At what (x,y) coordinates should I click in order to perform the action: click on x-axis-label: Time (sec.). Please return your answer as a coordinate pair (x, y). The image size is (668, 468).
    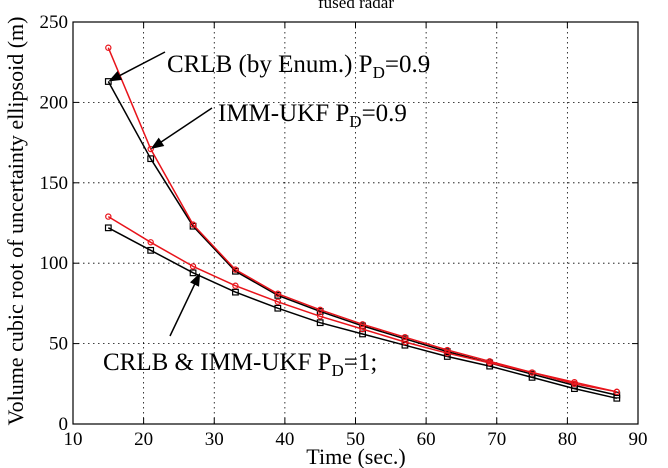
    Looking at the image, I should click on (355, 456).